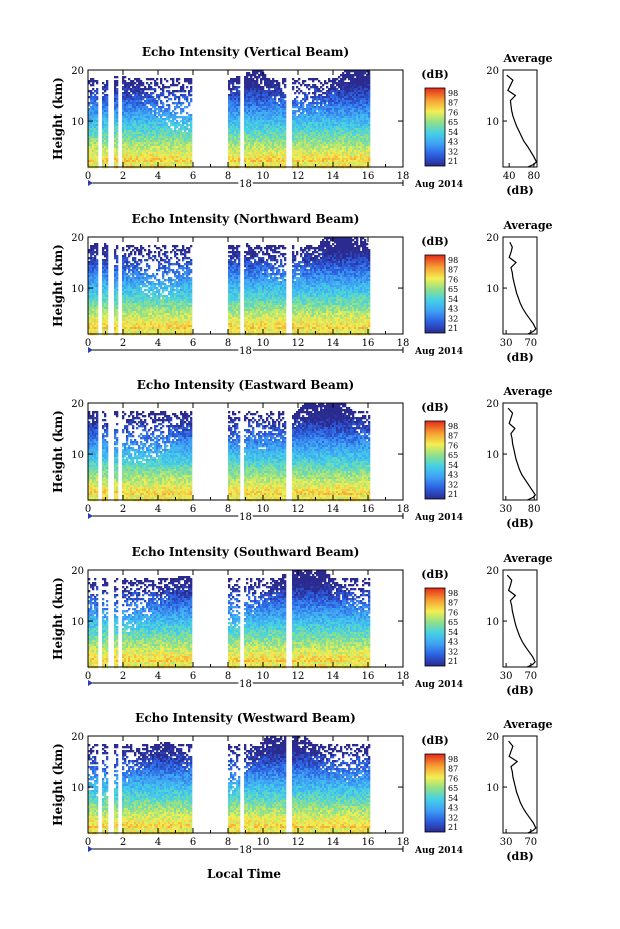 The height and width of the screenshot is (929, 620). I want to click on x-tick-label: 14, so click(333, 509).